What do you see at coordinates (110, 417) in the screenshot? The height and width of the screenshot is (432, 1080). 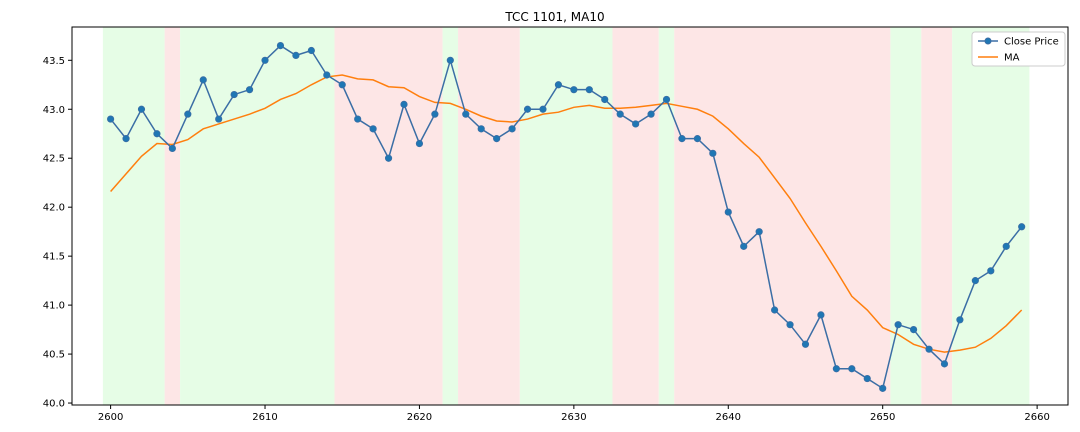 I see `x-tick-label: 2600` at bounding box center [110, 417].